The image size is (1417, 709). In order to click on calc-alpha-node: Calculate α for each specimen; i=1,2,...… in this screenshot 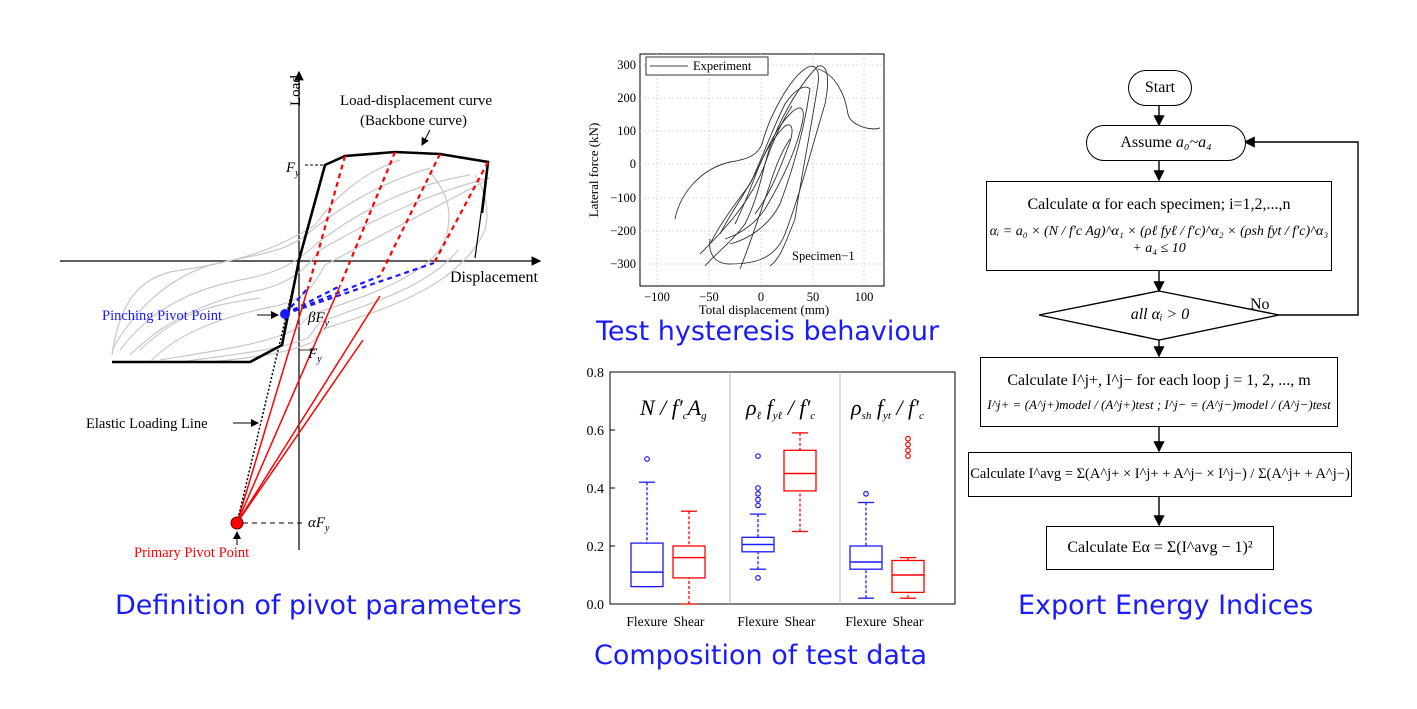, I will do `click(1159, 226)`.